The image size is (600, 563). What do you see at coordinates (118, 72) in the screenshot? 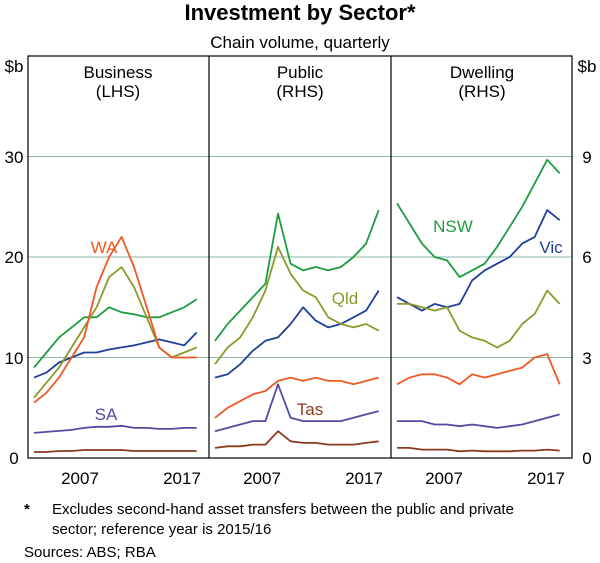
I see `panel-title-business: Business` at bounding box center [118, 72].